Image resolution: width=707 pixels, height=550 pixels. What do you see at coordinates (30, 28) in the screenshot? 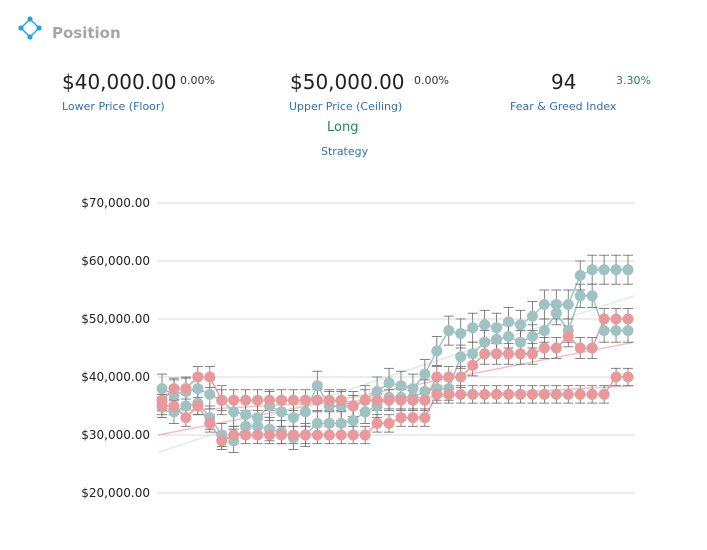
I see `diamond-network-icon` at bounding box center [30, 28].